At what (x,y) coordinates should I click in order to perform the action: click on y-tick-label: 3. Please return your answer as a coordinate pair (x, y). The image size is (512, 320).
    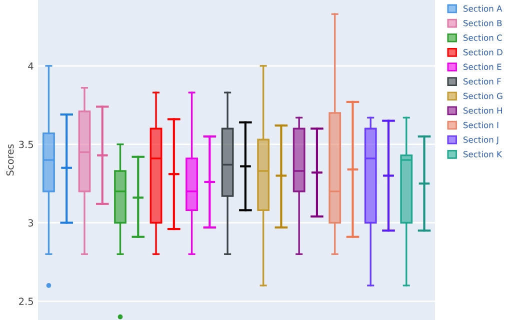
    Looking at the image, I should click on (31, 223).